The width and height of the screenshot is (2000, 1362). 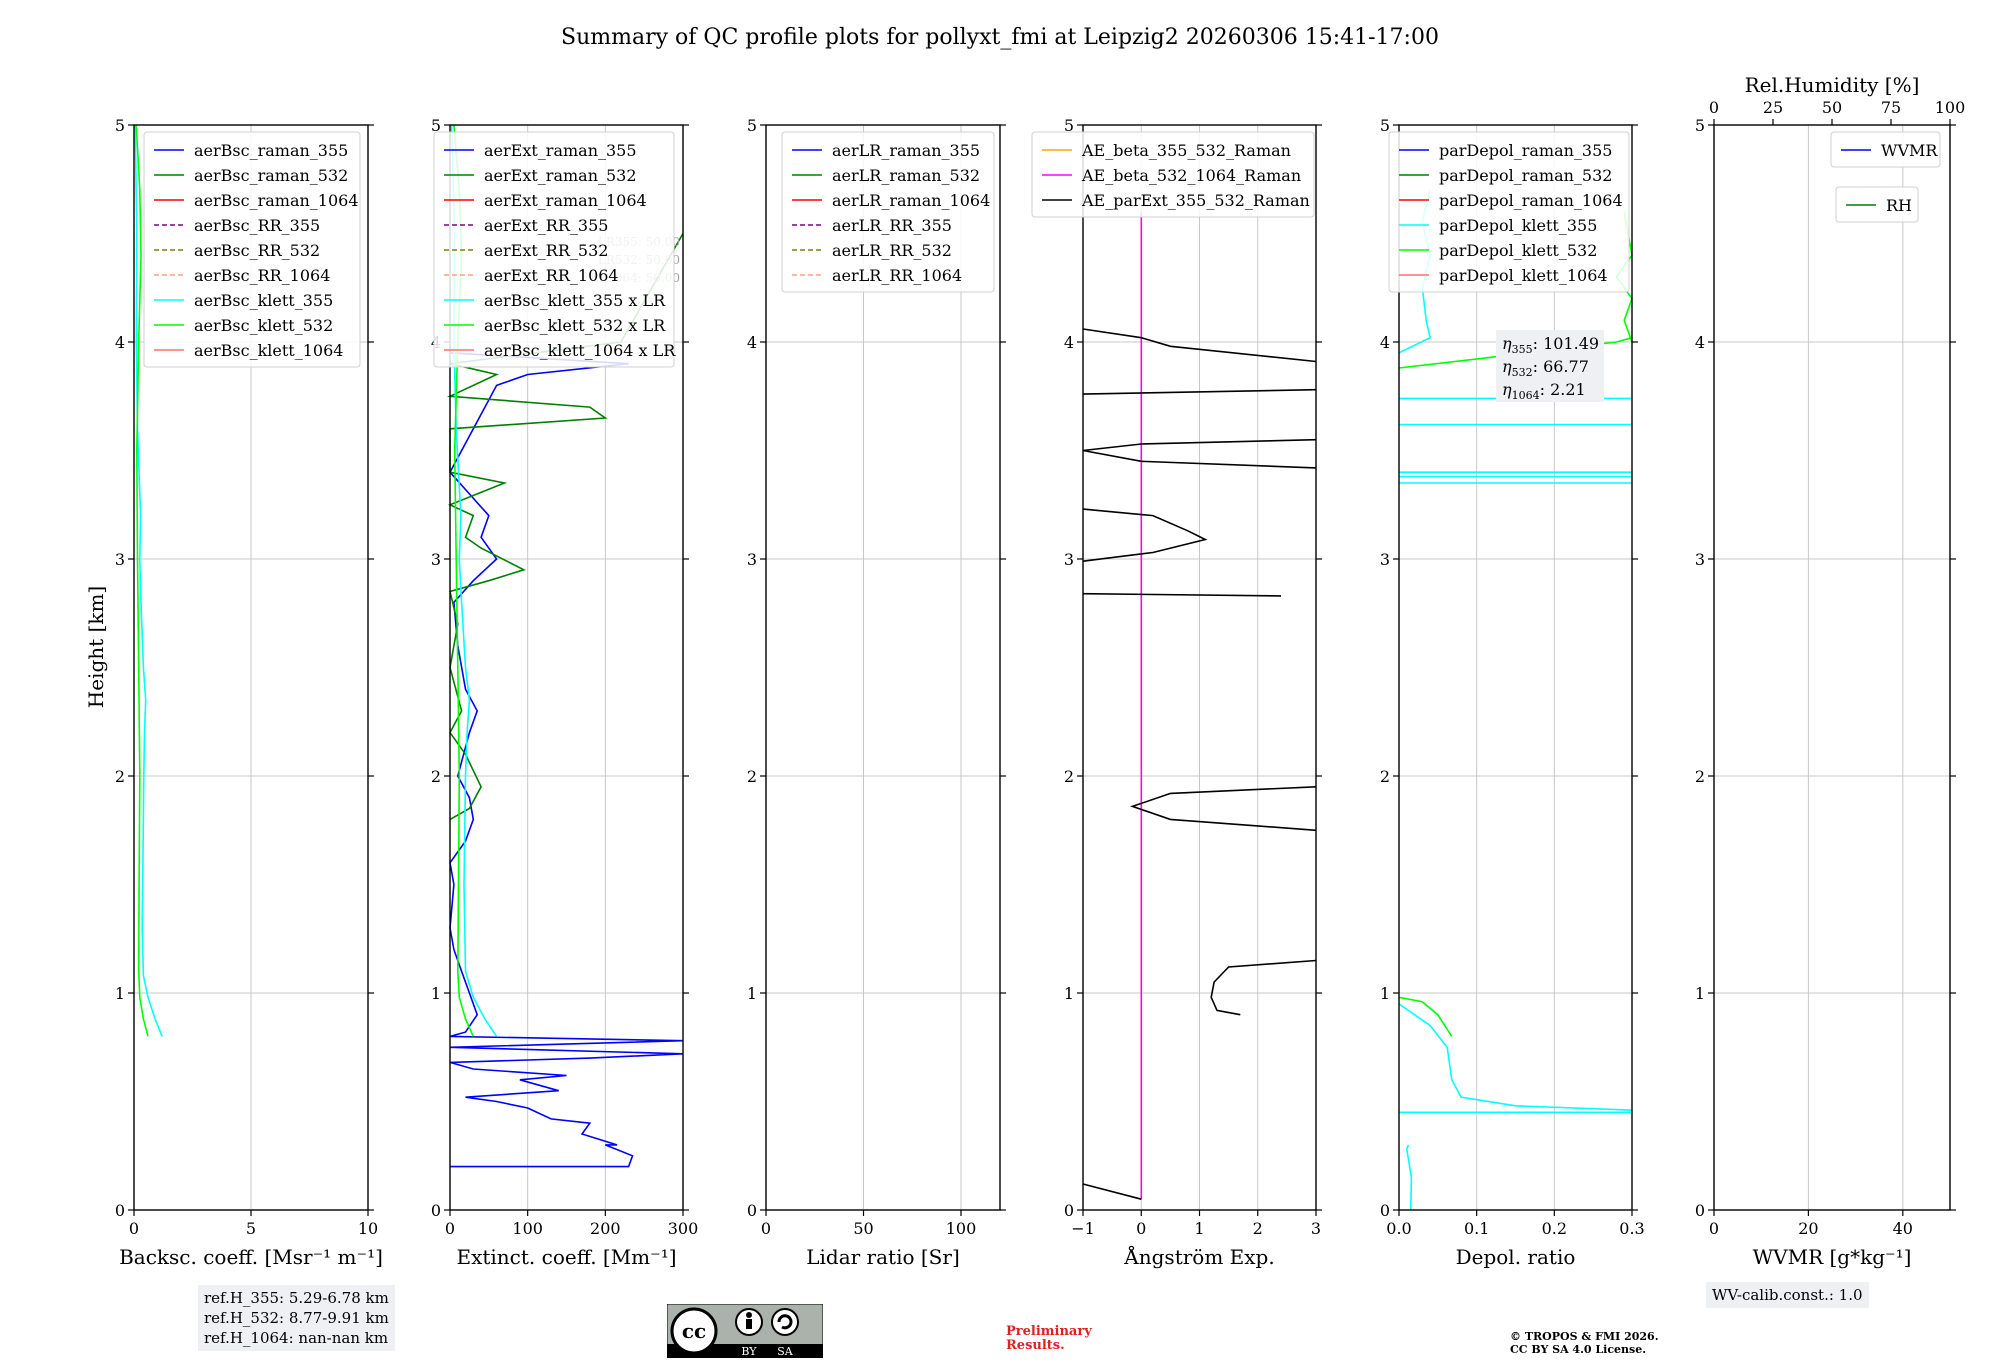 I want to click on bsc-legend-label-4: aerBsc_RR_532, so click(x=257, y=250).